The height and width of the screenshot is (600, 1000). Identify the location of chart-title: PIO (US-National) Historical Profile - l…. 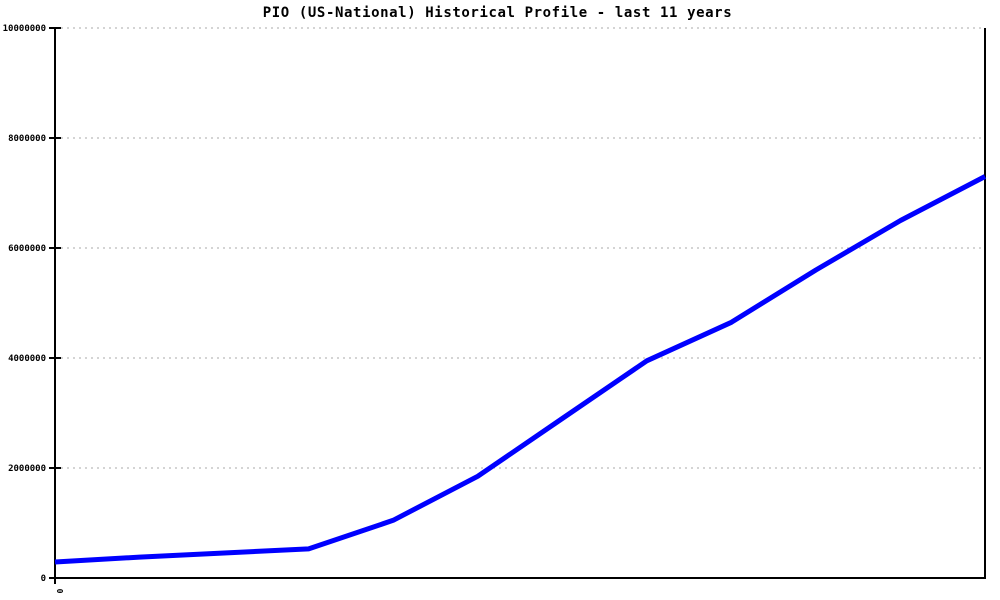
(497, 13).